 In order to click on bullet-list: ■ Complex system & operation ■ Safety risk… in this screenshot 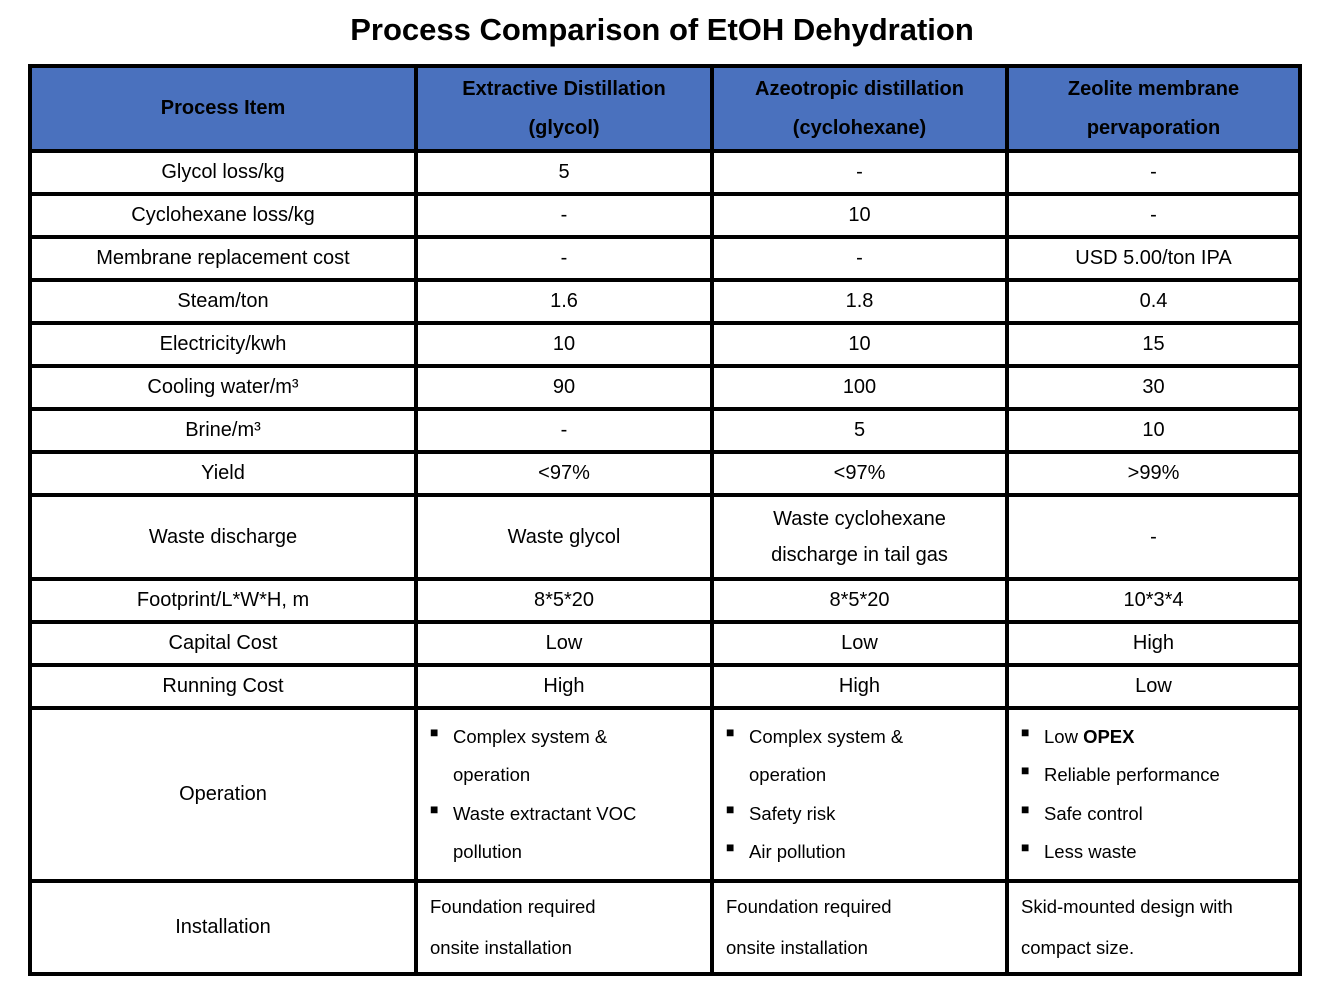, I will do `click(861, 795)`.